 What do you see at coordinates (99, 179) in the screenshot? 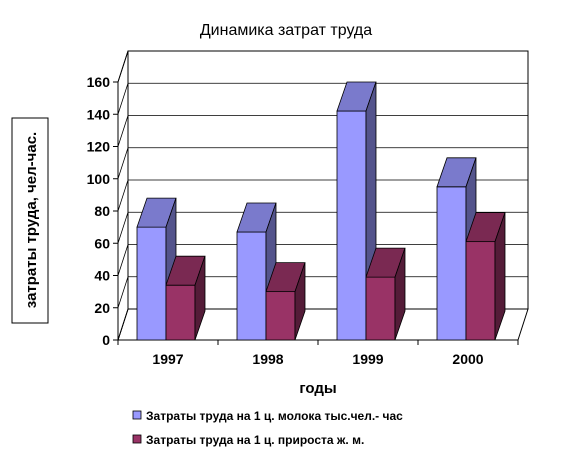
I see `y-tick-label: 100` at bounding box center [99, 179].